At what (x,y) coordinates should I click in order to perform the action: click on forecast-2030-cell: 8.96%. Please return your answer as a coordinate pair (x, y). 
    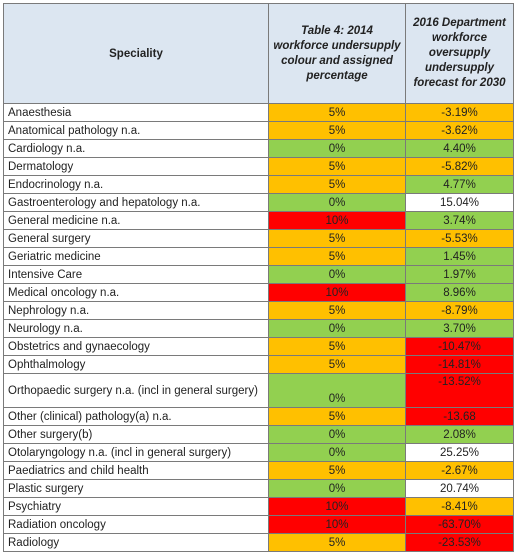
    Looking at the image, I should click on (459, 292).